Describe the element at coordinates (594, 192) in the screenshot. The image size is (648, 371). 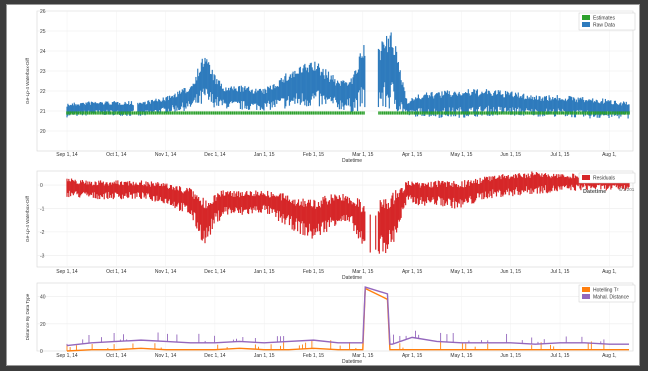
I see `tooltip-label: Datetime` at that location.